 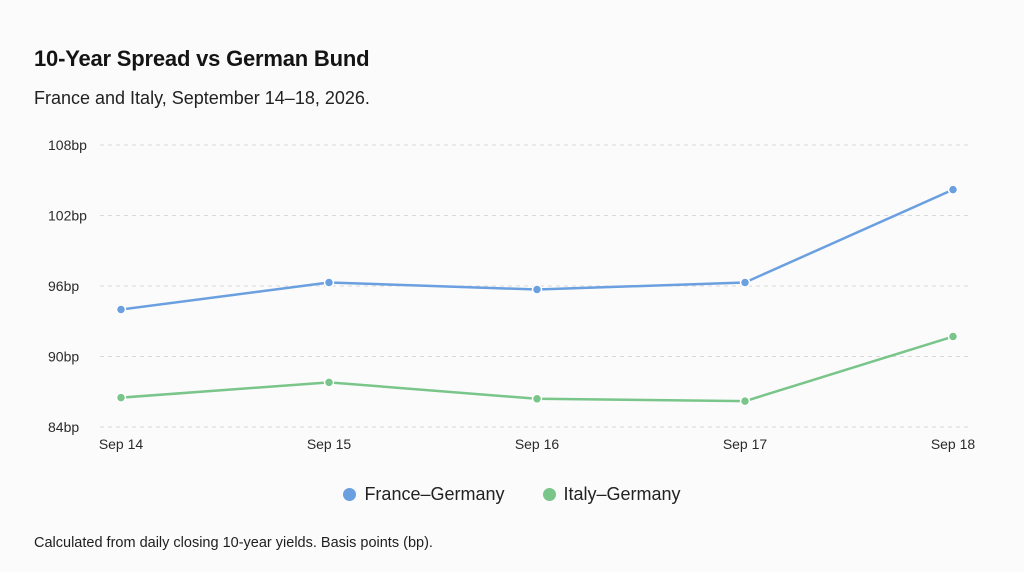 What do you see at coordinates (537, 369) in the screenshot?
I see `series-line-italy-germany` at bounding box center [537, 369].